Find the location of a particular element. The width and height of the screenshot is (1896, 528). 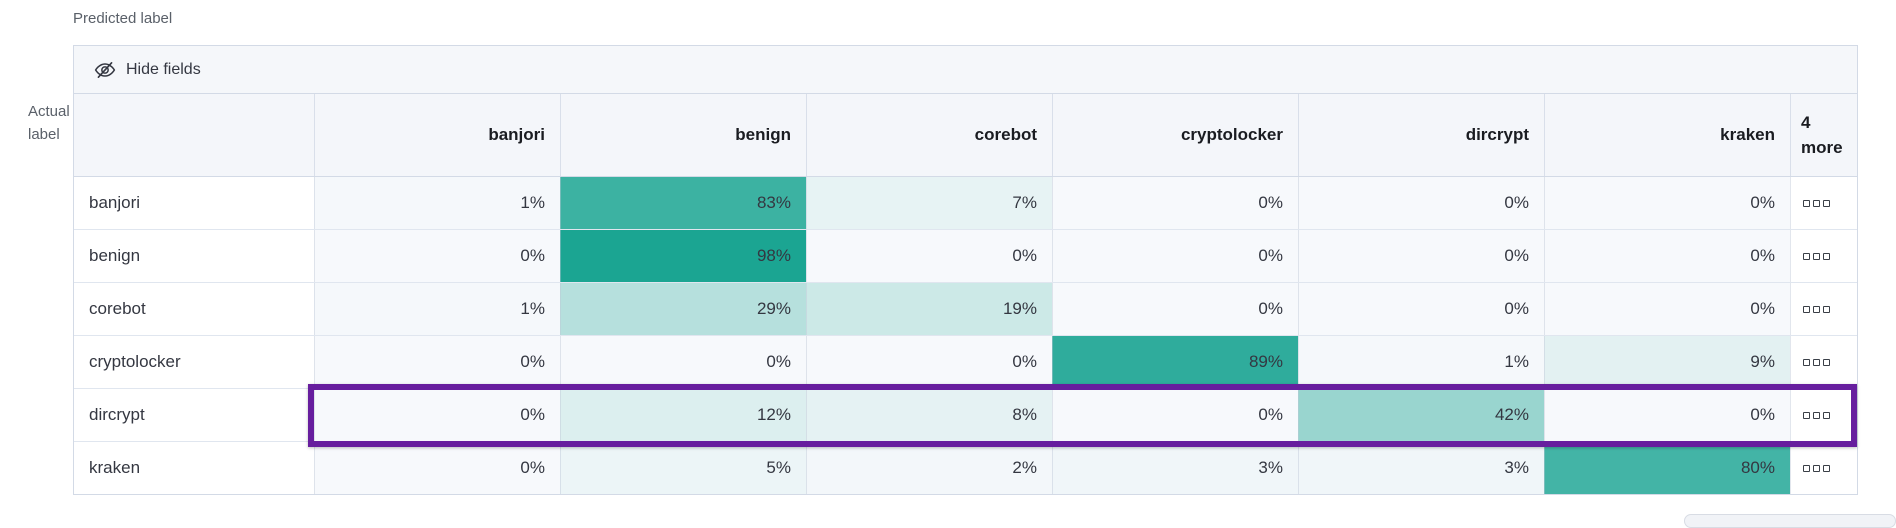

cell-corebot-cryptolocker: 0% is located at coordinates (1175, 309).